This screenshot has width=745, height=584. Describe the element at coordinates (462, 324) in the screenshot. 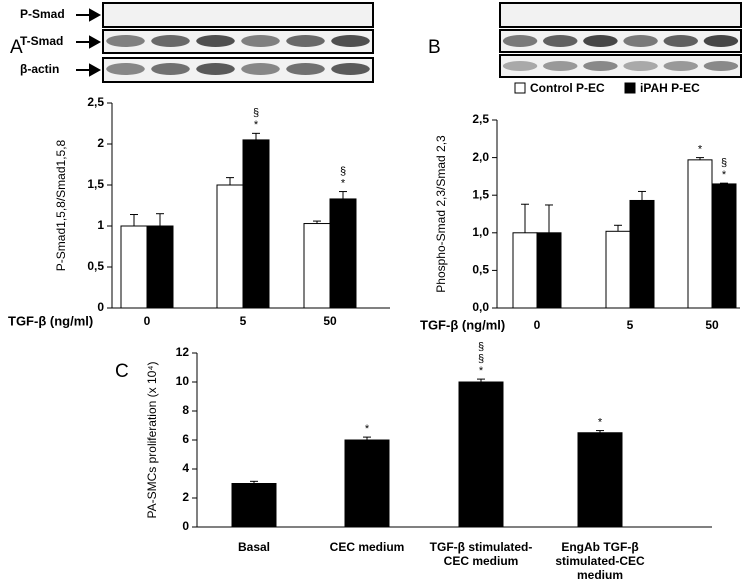

I see `x-axis-label: TGF-β (ng/ml)` at that location.